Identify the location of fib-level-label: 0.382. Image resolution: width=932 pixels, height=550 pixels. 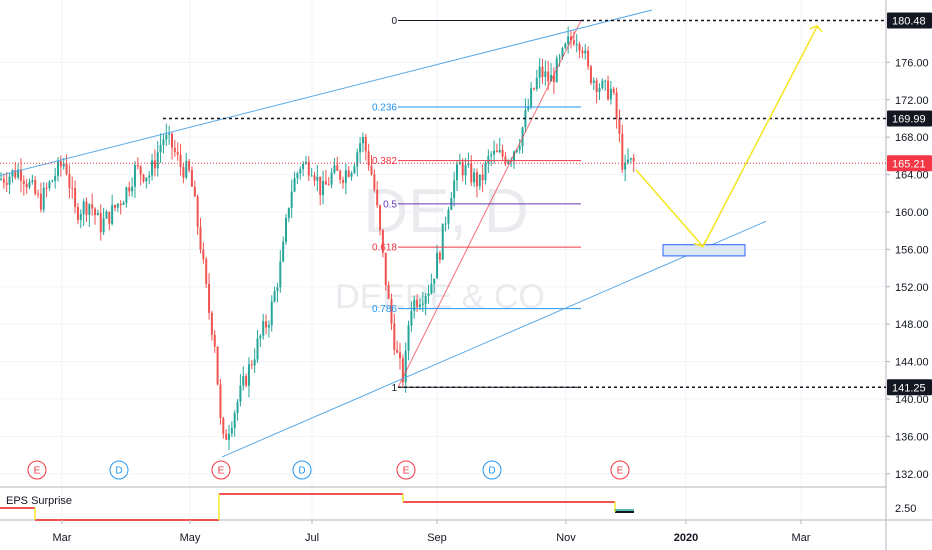
(384, 161).